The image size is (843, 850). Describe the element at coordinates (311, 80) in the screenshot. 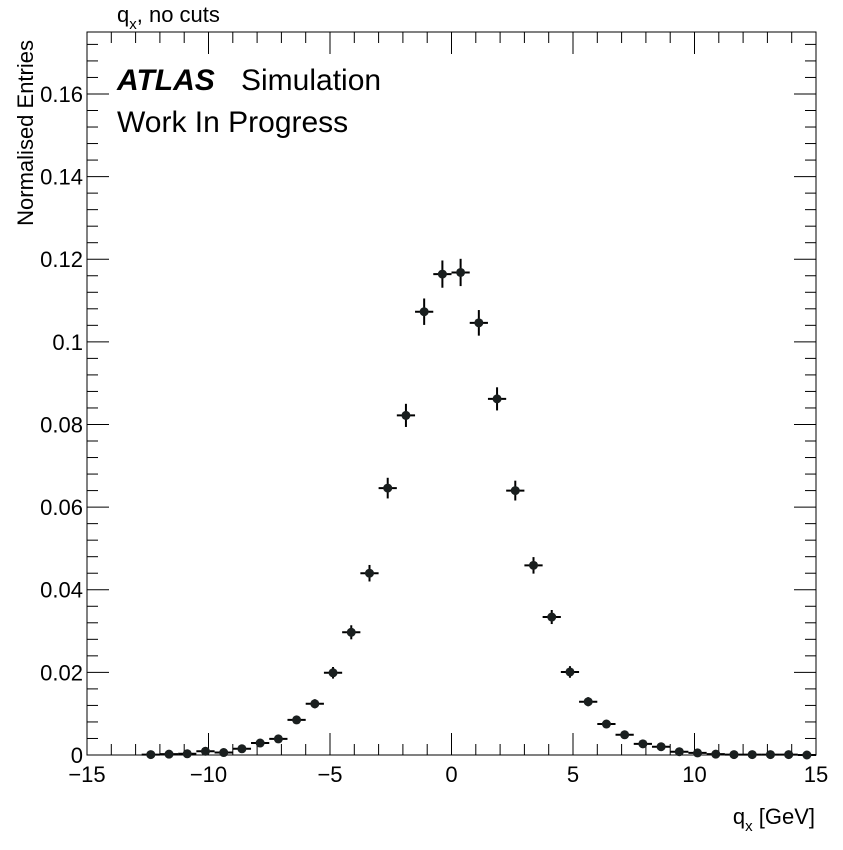

I see `atlas-simulation-label: Simulation` at that location.